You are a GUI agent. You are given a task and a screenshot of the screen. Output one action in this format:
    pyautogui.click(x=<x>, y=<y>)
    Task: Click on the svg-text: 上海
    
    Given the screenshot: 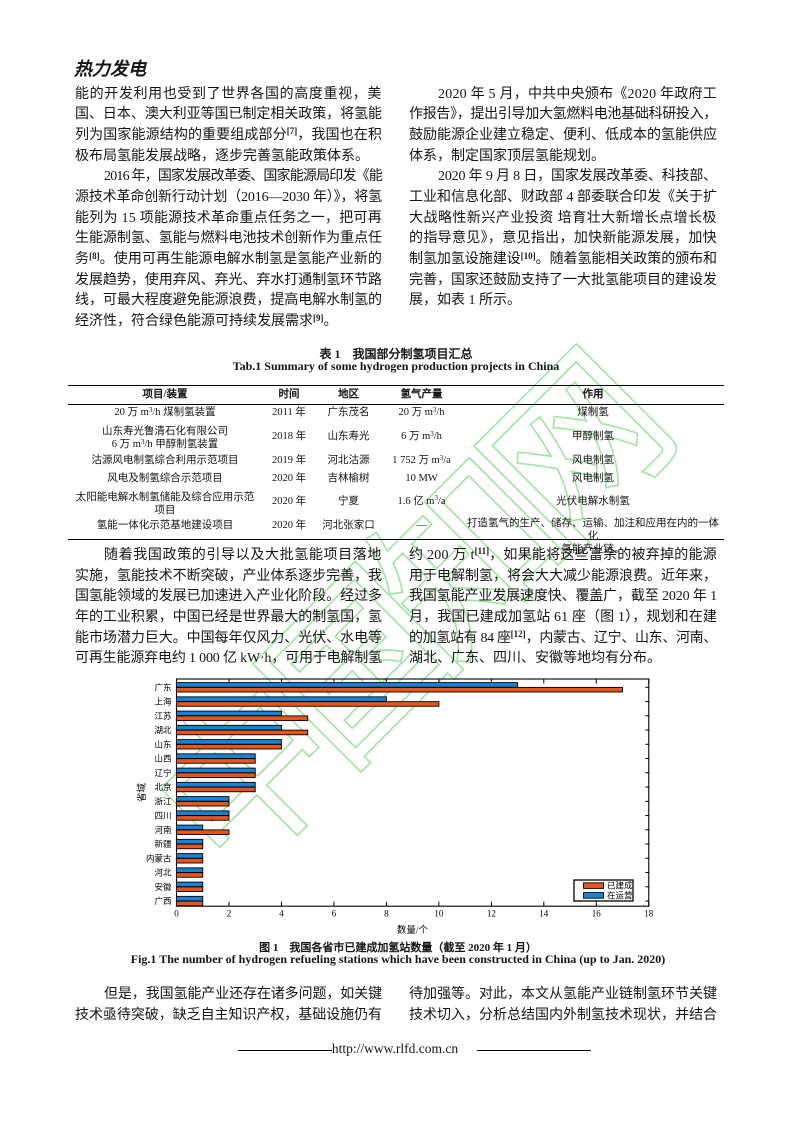 What is the action you would take?
    pyautogui.click(x=163, y=702)
    